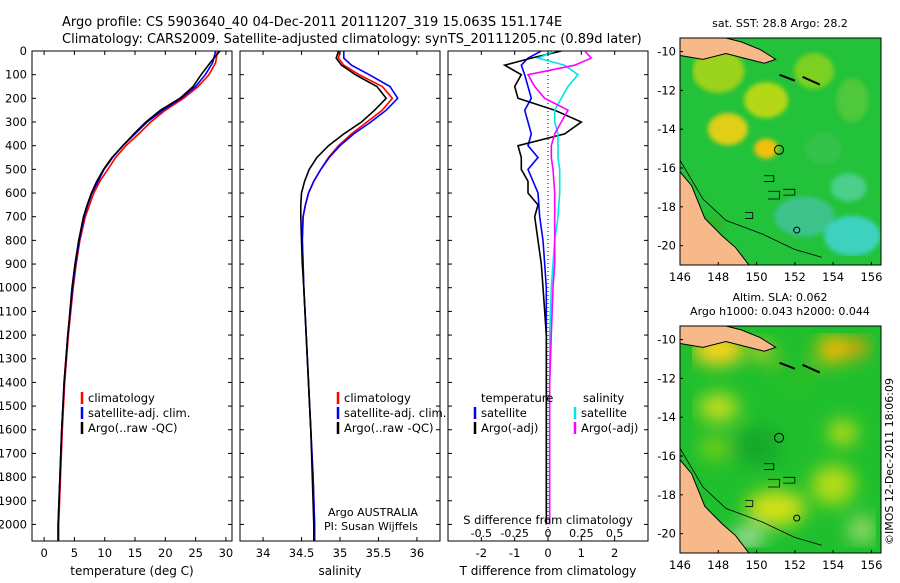 This screenshot has height=583, width=900. Describe the element at coordinates (13, 359) in the screenshot. I see `depth-tick-label: 1300` at that location.